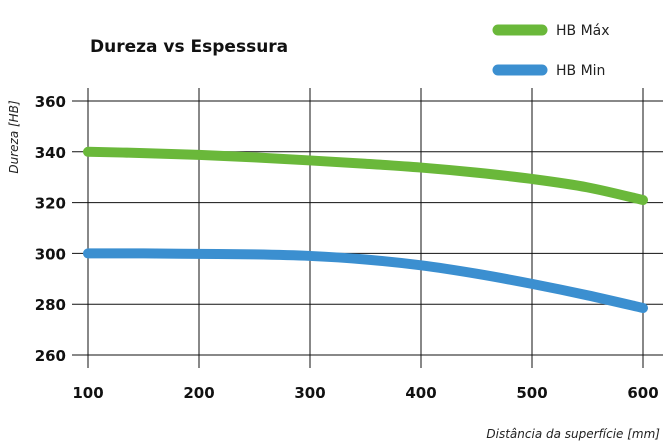  Describe the element at coordinates (50, 305) in the screenshot. I see `y-tick-label: 280` at that location.